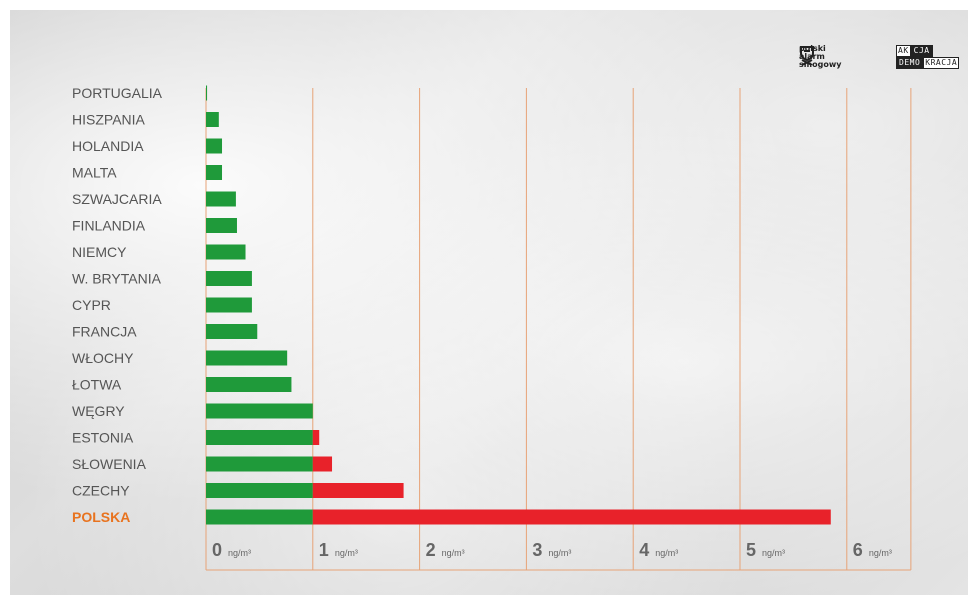 The width and height of the screenshot is (978, 607). Describe the element at coordinates (820, 57) in the screenshot. I see `polski-alarm-smogowy-logo: polski alarm smogowy` at that location.